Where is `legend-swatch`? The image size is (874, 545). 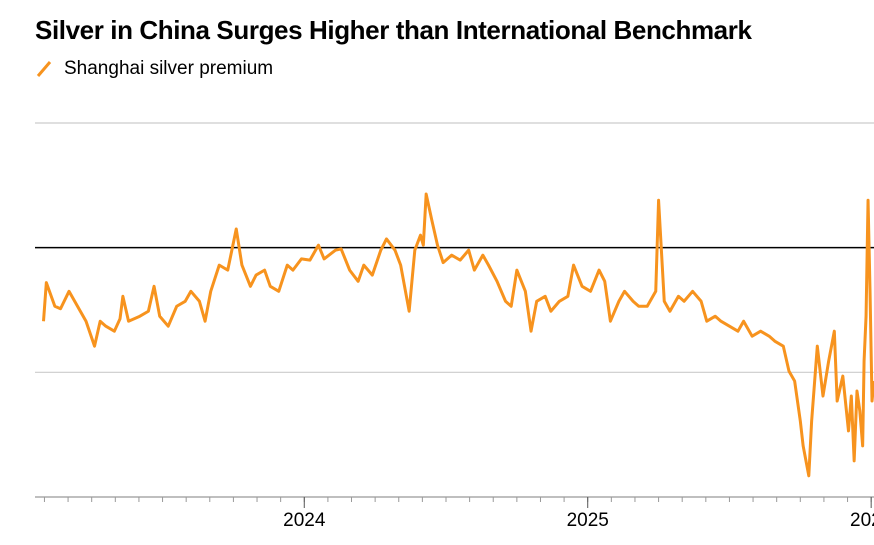
legend-swatch is located at coordinates (44, 69).